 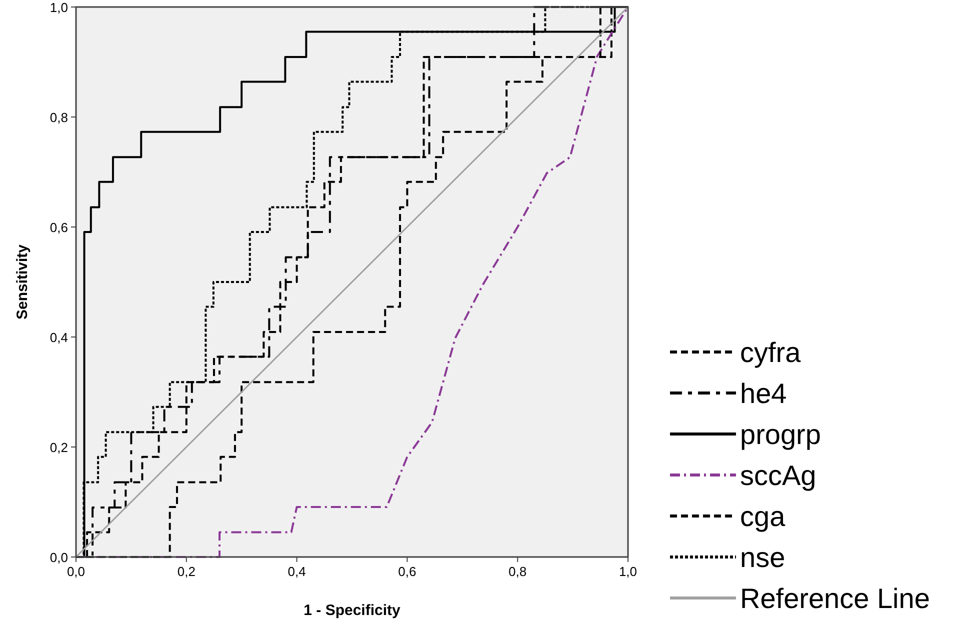 What do you see at coordinates (407, 571) in the screenshot?
I see `x-tick-label: 0,6` at bounding box center [407, 571].